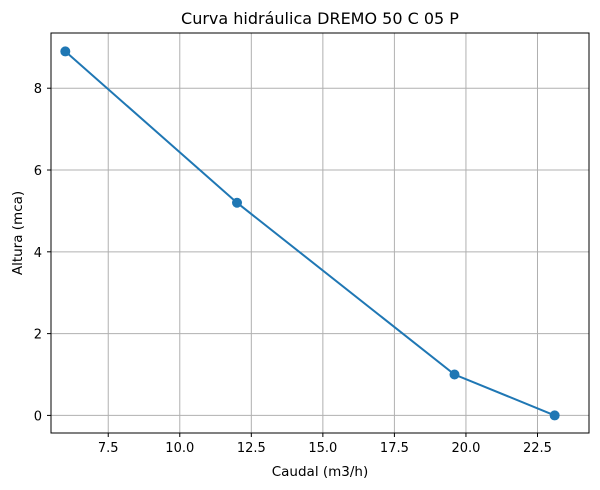 The height and width of the screenshot is (490, 600). Describe the element at coordinates (38, 171) in the screenshot. I see `y-tick-label: 6` at that location.